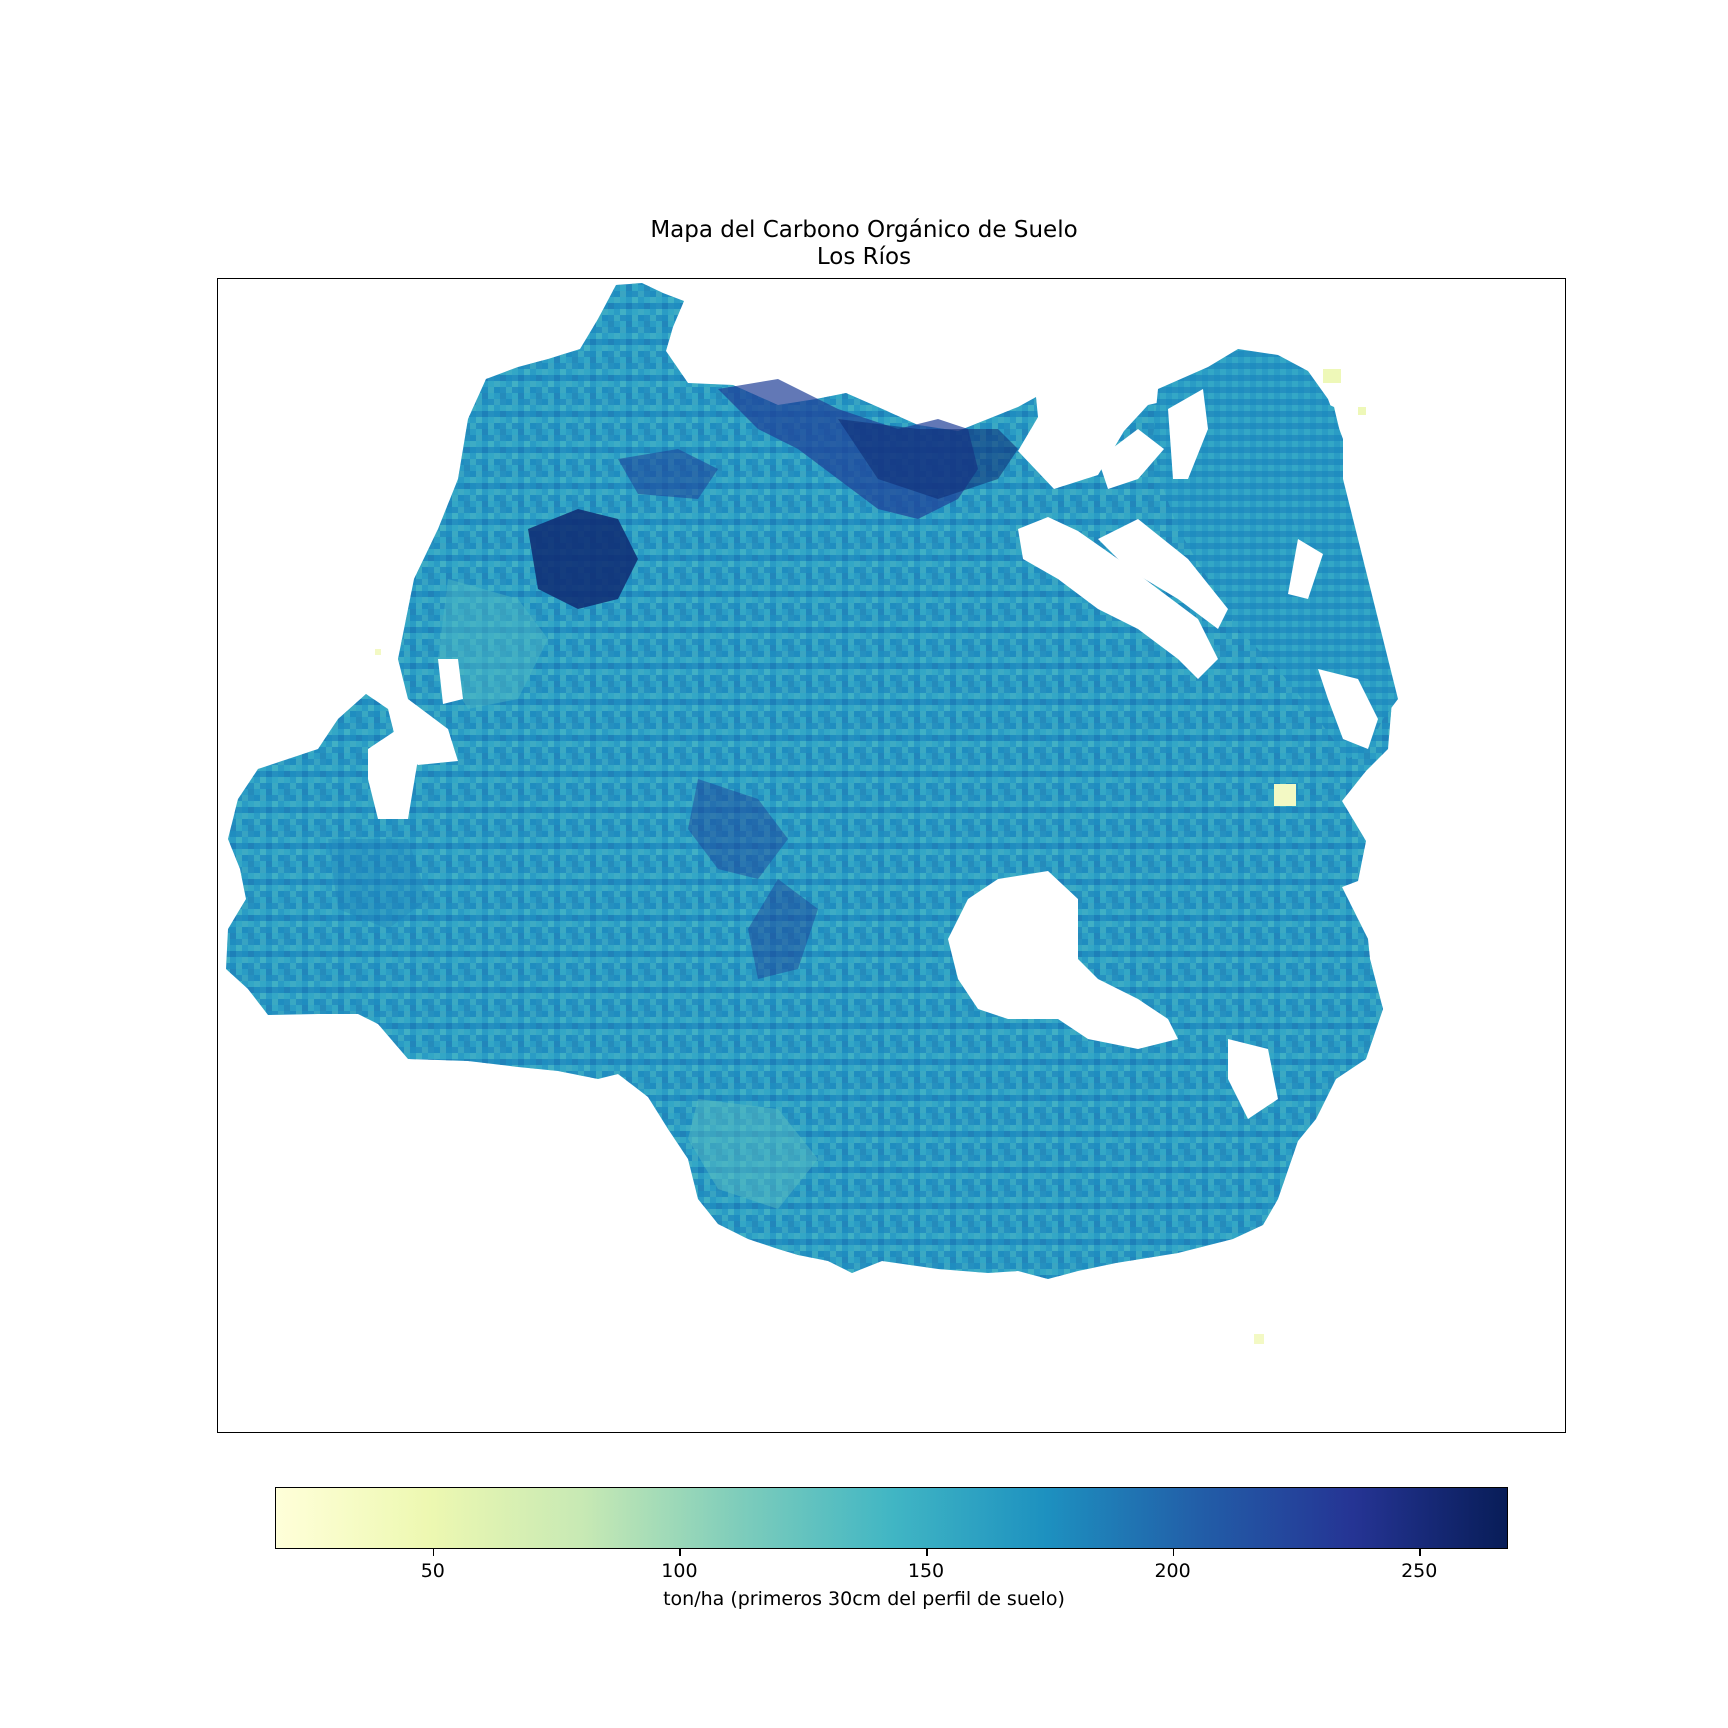  Describe the element at coordinates (773, 679) in the screenshot. I see `high-carbon-zones` at that location.